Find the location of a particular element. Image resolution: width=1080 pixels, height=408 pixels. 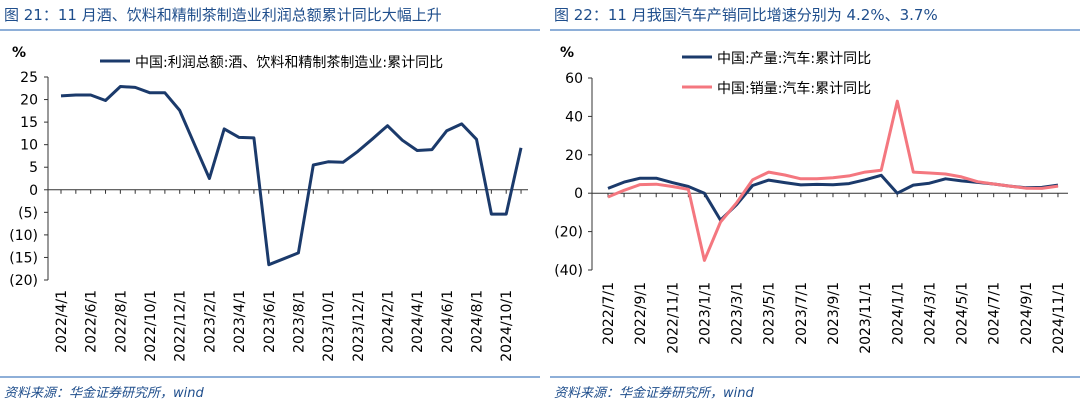

x-tick-label: 2023/11/1 is located at coordinates (866, 318).